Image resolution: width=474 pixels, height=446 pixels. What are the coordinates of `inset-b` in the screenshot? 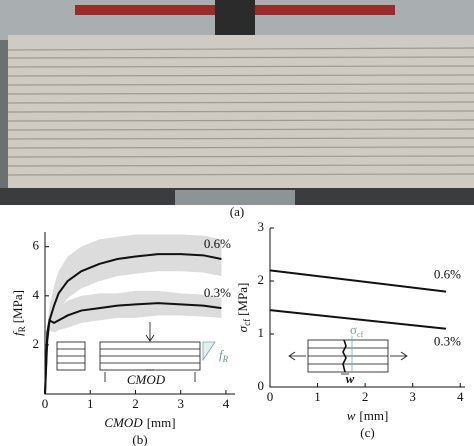 It's located at (136, 352).